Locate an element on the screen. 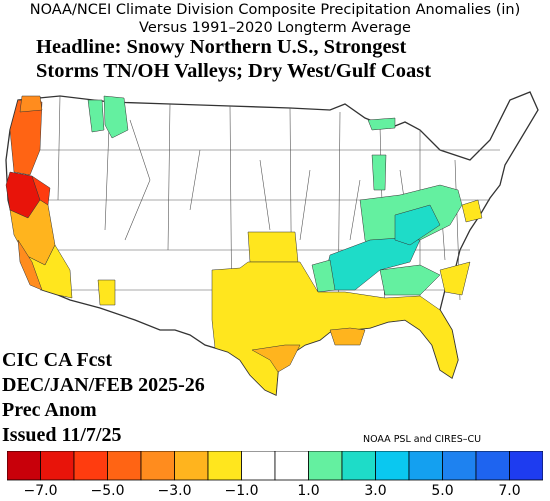  region-kentucky is located at coordinates (417, 225).